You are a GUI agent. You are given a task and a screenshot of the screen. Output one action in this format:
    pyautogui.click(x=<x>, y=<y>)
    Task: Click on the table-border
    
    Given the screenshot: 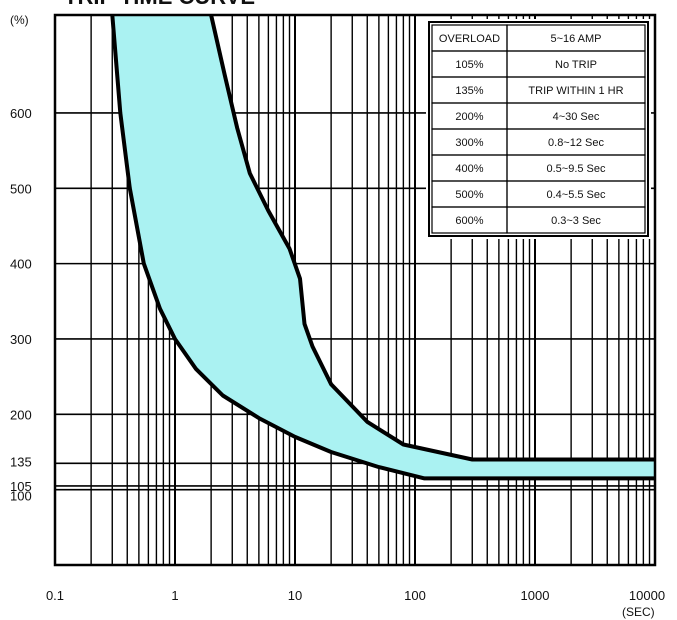 What is the action you would take?
    pyautogui.click(x=538, y=129)
    